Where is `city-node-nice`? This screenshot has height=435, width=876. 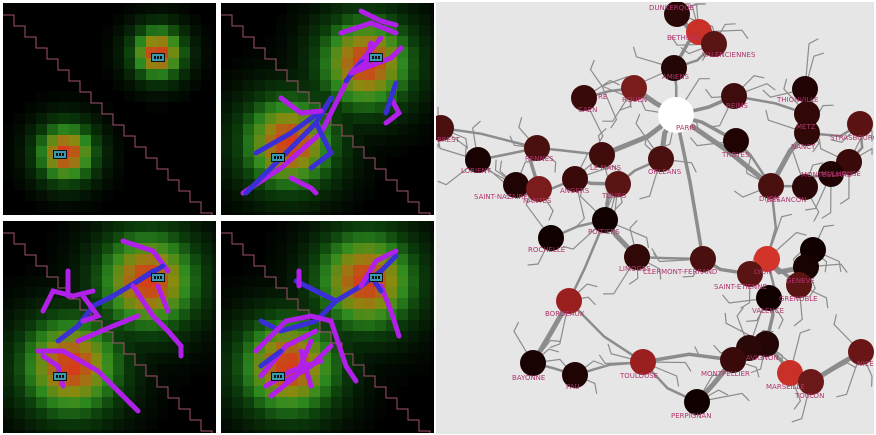
city-node-nice is located at coordinates (861, 352).